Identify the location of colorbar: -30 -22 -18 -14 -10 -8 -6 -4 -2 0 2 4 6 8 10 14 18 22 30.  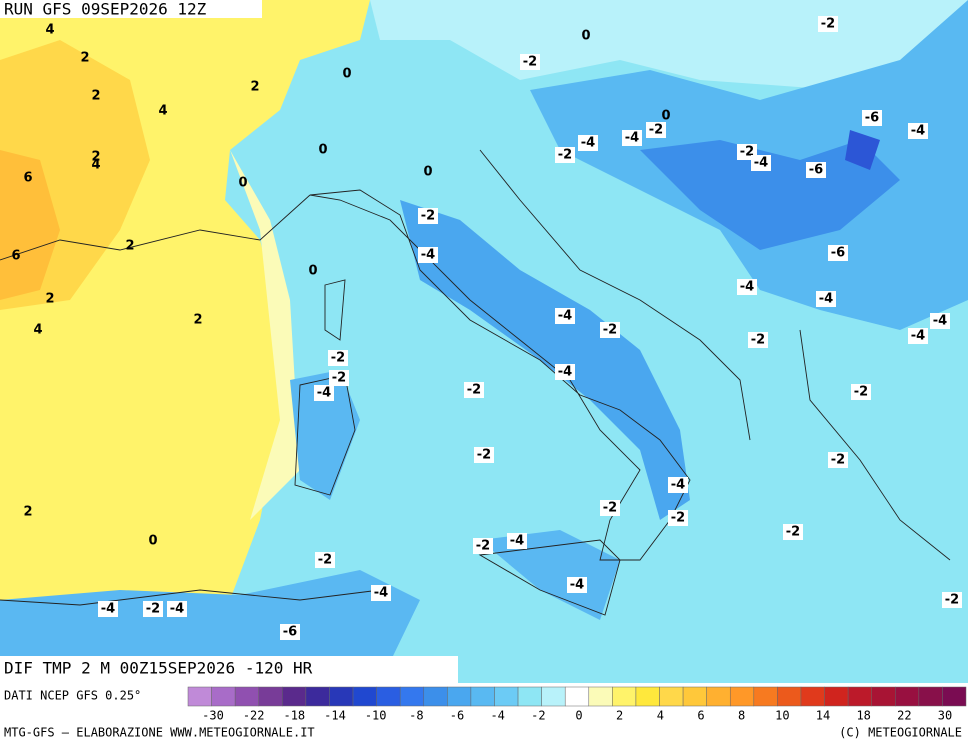
(577, 704).